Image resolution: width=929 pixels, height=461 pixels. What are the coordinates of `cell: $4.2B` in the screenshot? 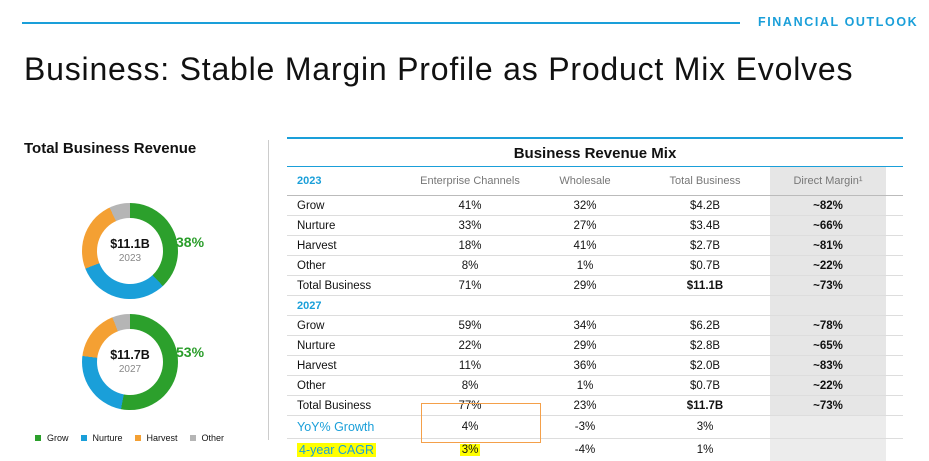 It's located at (705, 205).